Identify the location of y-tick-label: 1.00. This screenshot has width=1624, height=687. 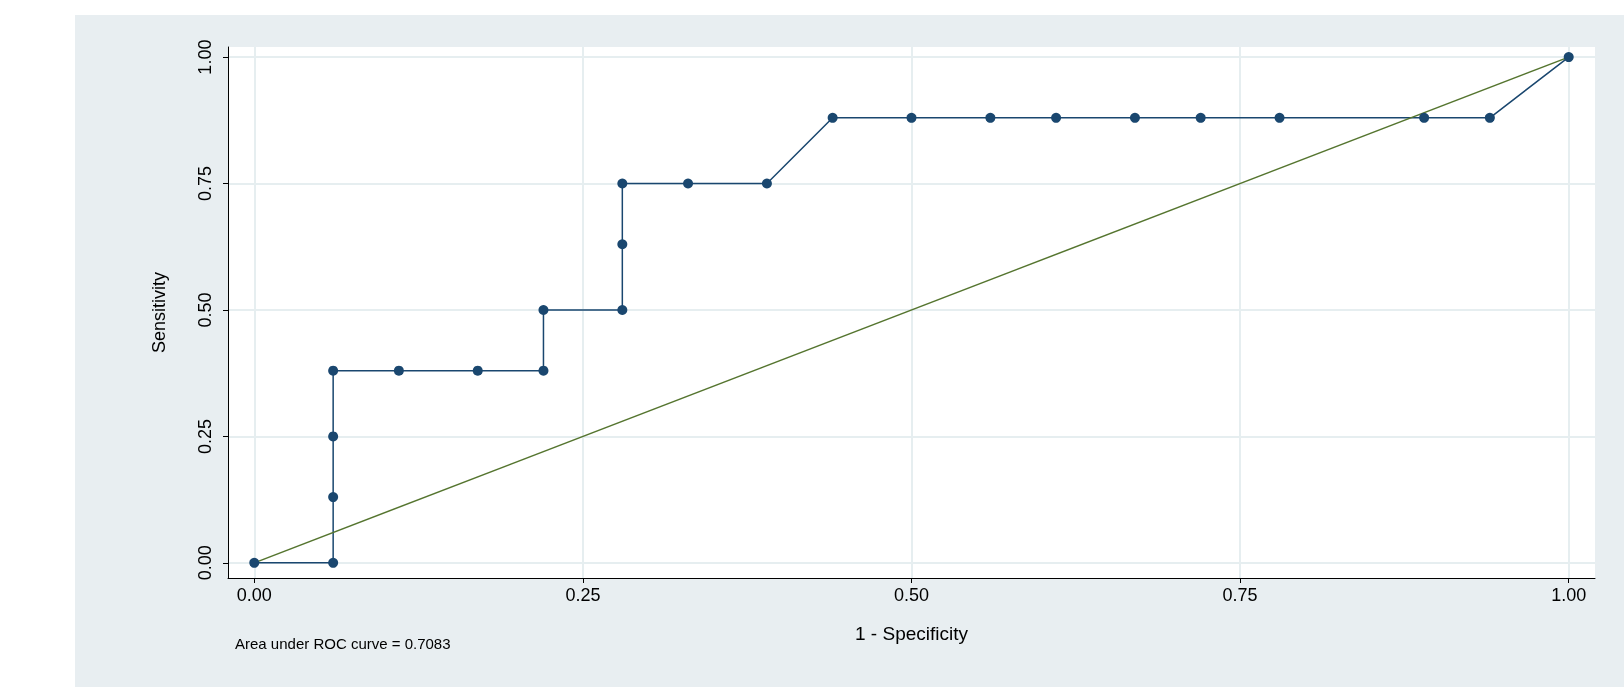
(205, 57).